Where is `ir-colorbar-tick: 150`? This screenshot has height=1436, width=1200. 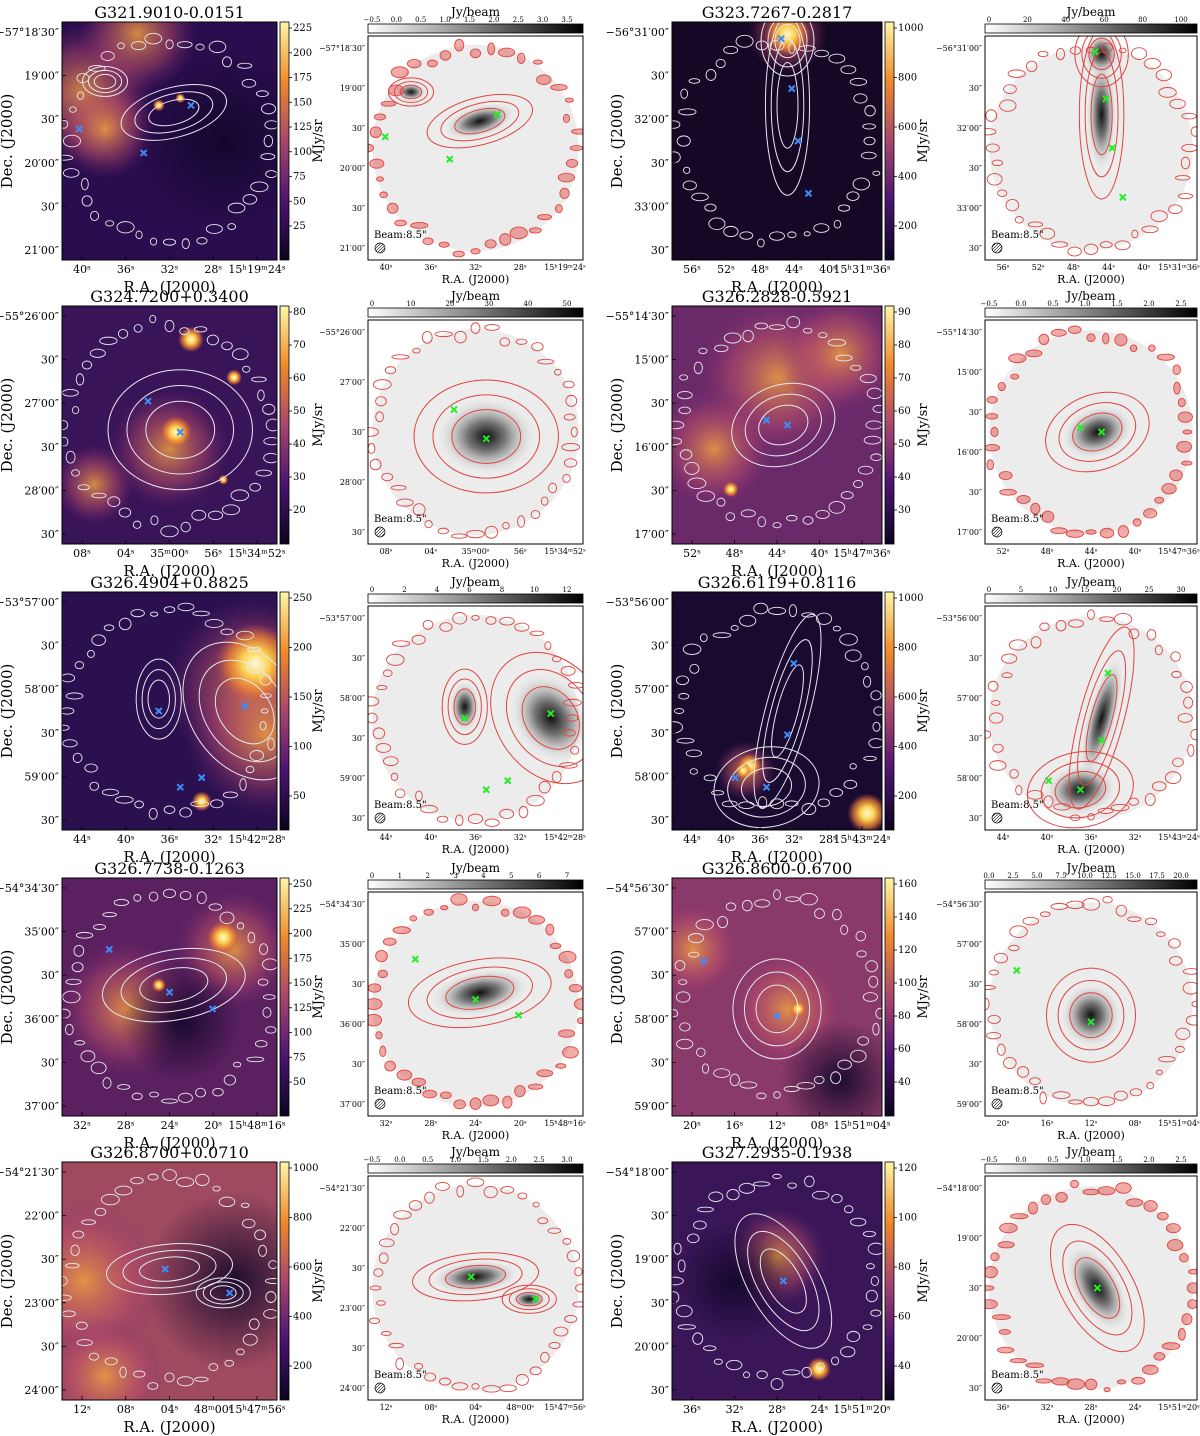 ir-colorbar-tick: 150 is located at coordinates (302, 983).